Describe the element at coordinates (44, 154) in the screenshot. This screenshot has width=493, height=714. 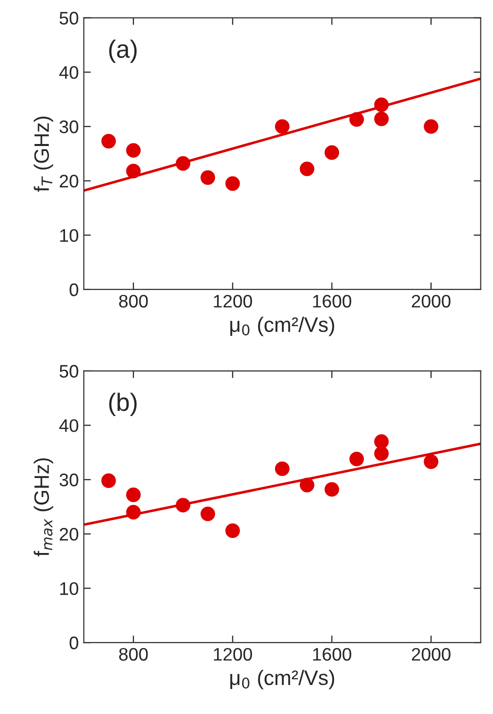
I see `y-axis-title: f$_{T}$ (GHz)` at that location.